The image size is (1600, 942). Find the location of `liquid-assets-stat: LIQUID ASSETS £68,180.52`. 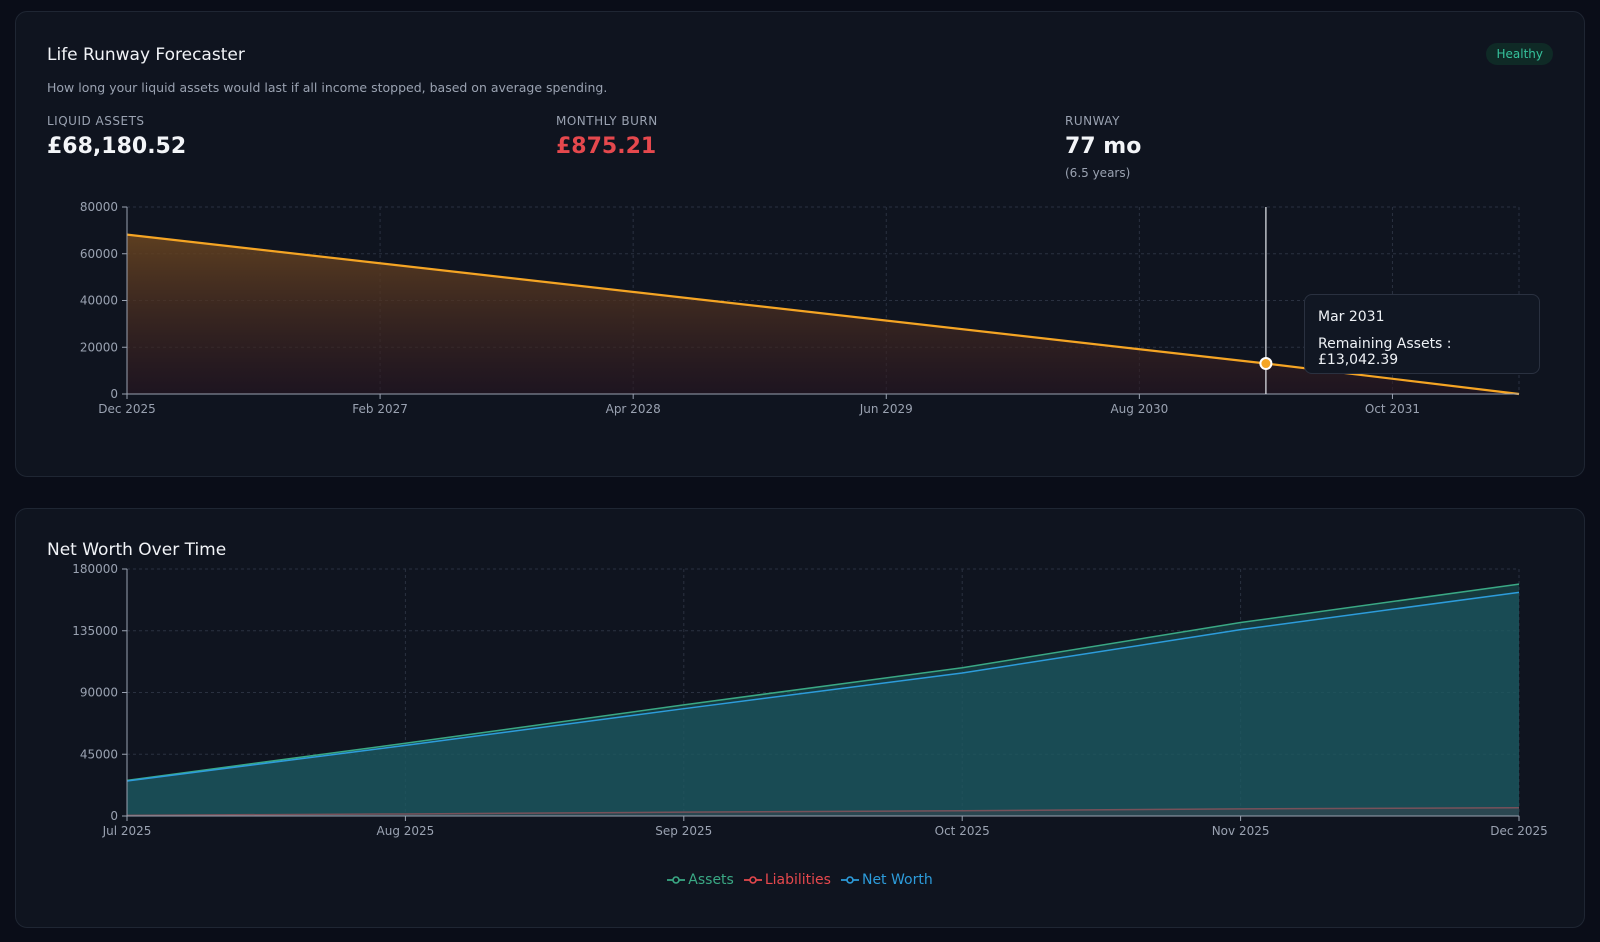

liquid-assets-stat: LIQUID ASSETS £68,180.52 is located at coordinates (116, 136).